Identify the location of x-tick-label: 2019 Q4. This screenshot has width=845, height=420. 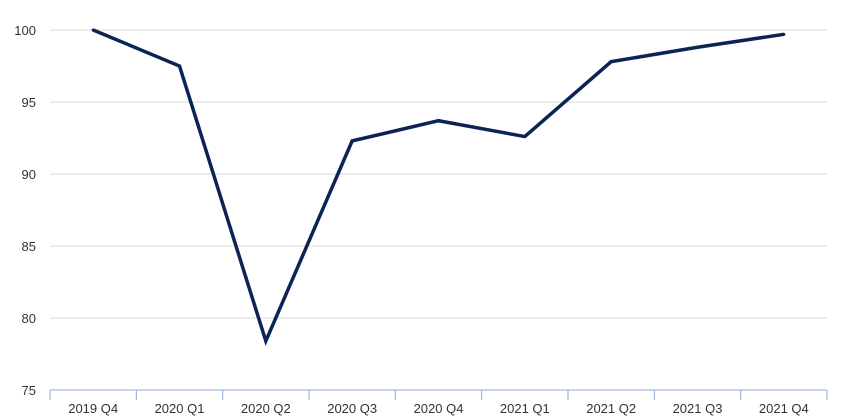
(93, 408).